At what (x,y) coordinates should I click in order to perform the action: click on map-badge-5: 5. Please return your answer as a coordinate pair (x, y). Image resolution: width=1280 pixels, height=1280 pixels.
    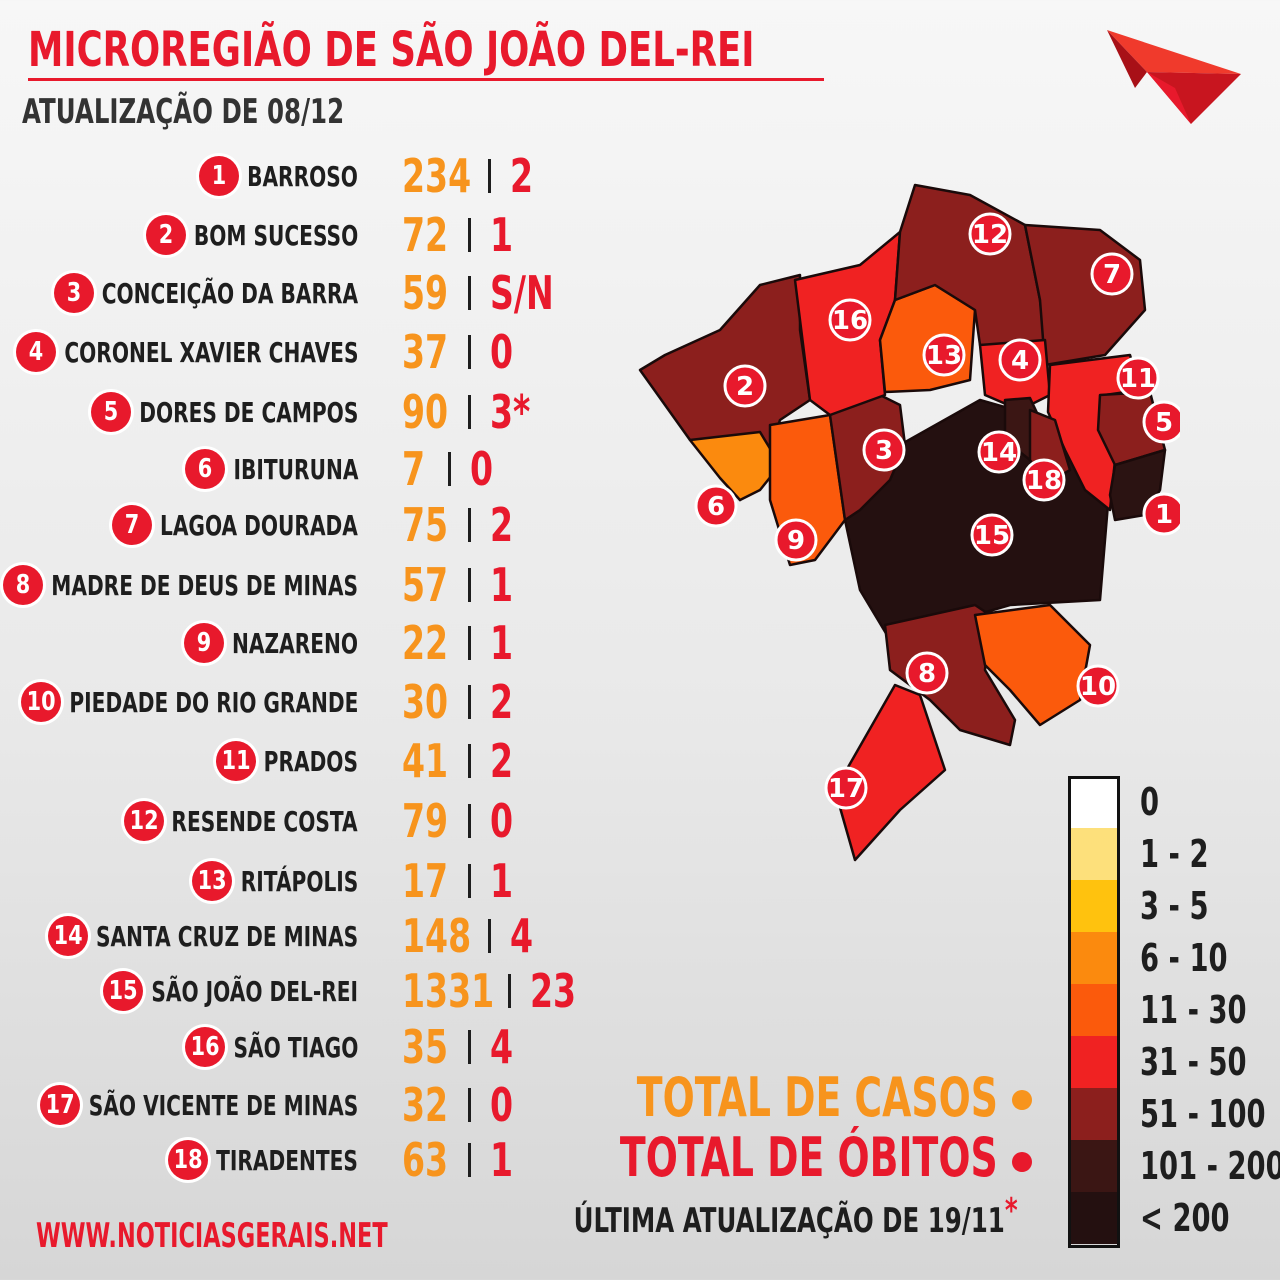
    Looking at the image, I should click on (1161, 422).